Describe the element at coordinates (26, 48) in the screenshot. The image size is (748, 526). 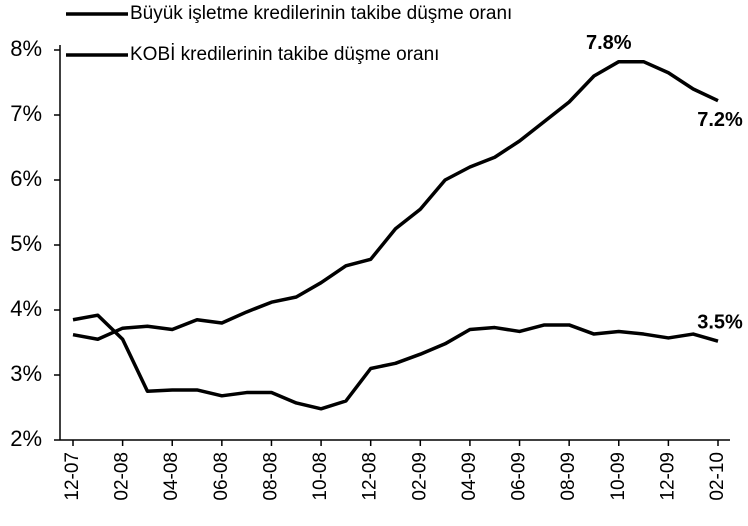
I see `y-tick-label: 8%` at that location.